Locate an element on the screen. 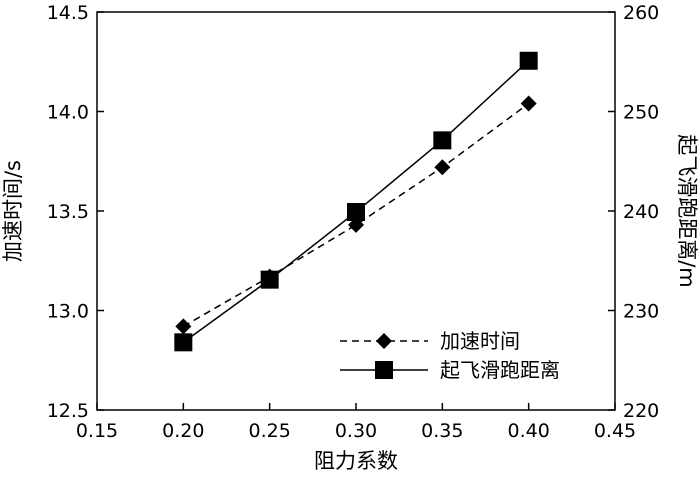 This screenshot has width=700, height=485. left-axis-title: 加速时间/s is located at coordinates (13, 211).